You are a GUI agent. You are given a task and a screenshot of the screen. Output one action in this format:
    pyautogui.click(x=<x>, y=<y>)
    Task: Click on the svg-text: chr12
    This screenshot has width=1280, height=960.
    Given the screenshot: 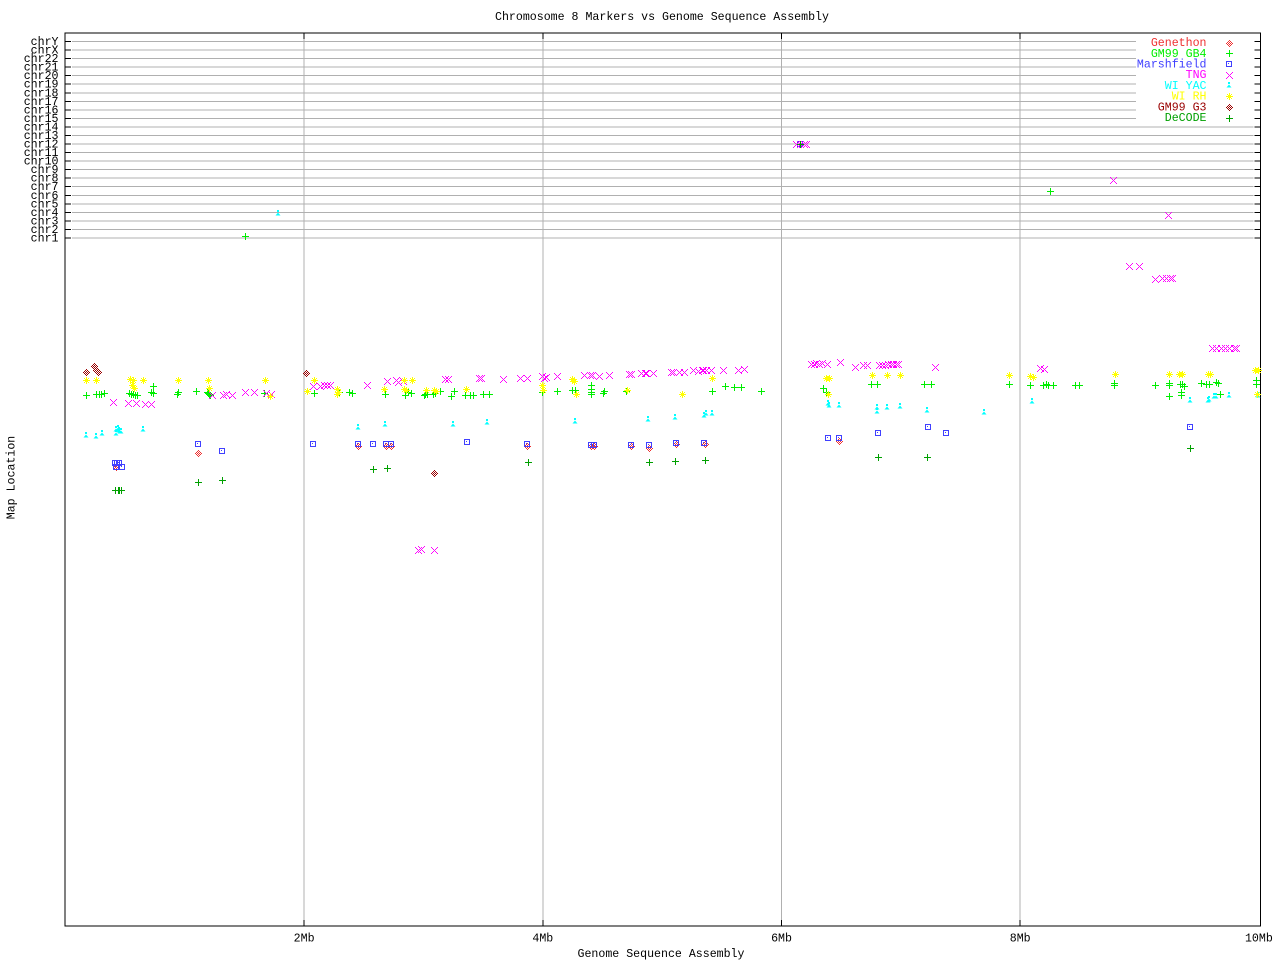 What is the action you would take?
    pyautogui.click(x=41, y=145)
    